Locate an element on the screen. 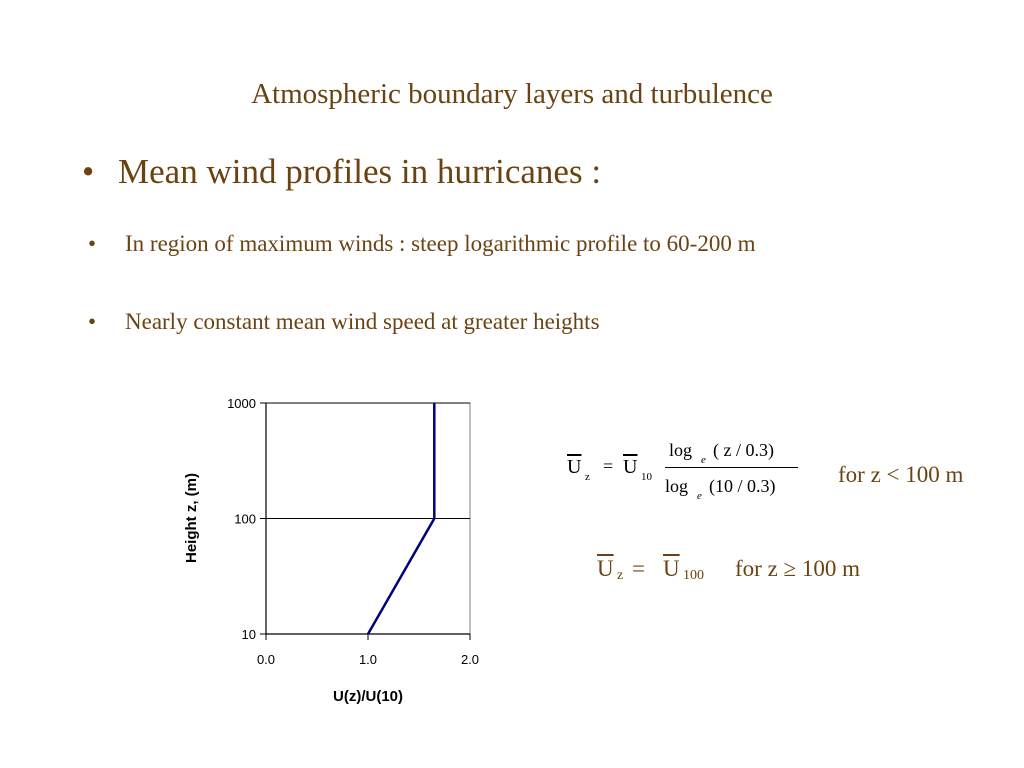  eq2-rhs-sub: 100 is located at coordinates (693, 575).